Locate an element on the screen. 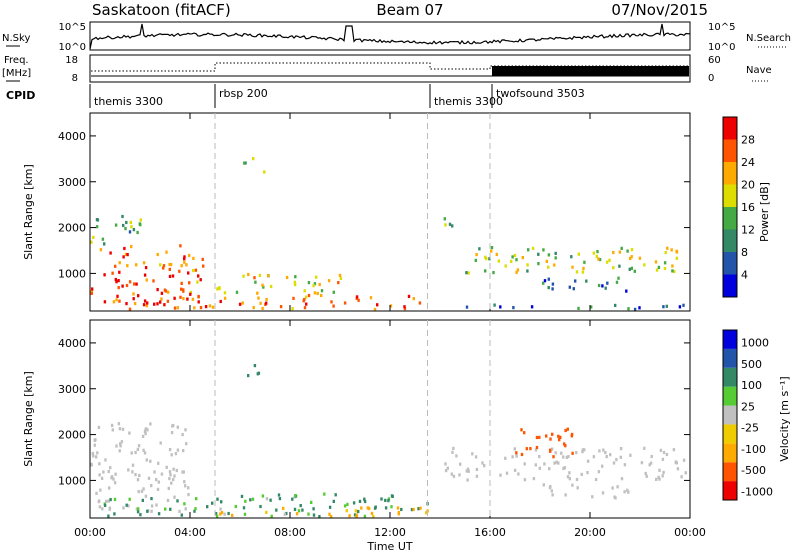 This screenshot has width=800, height=554. beam-title: Beam 07 is located at coordinates (409, 10).